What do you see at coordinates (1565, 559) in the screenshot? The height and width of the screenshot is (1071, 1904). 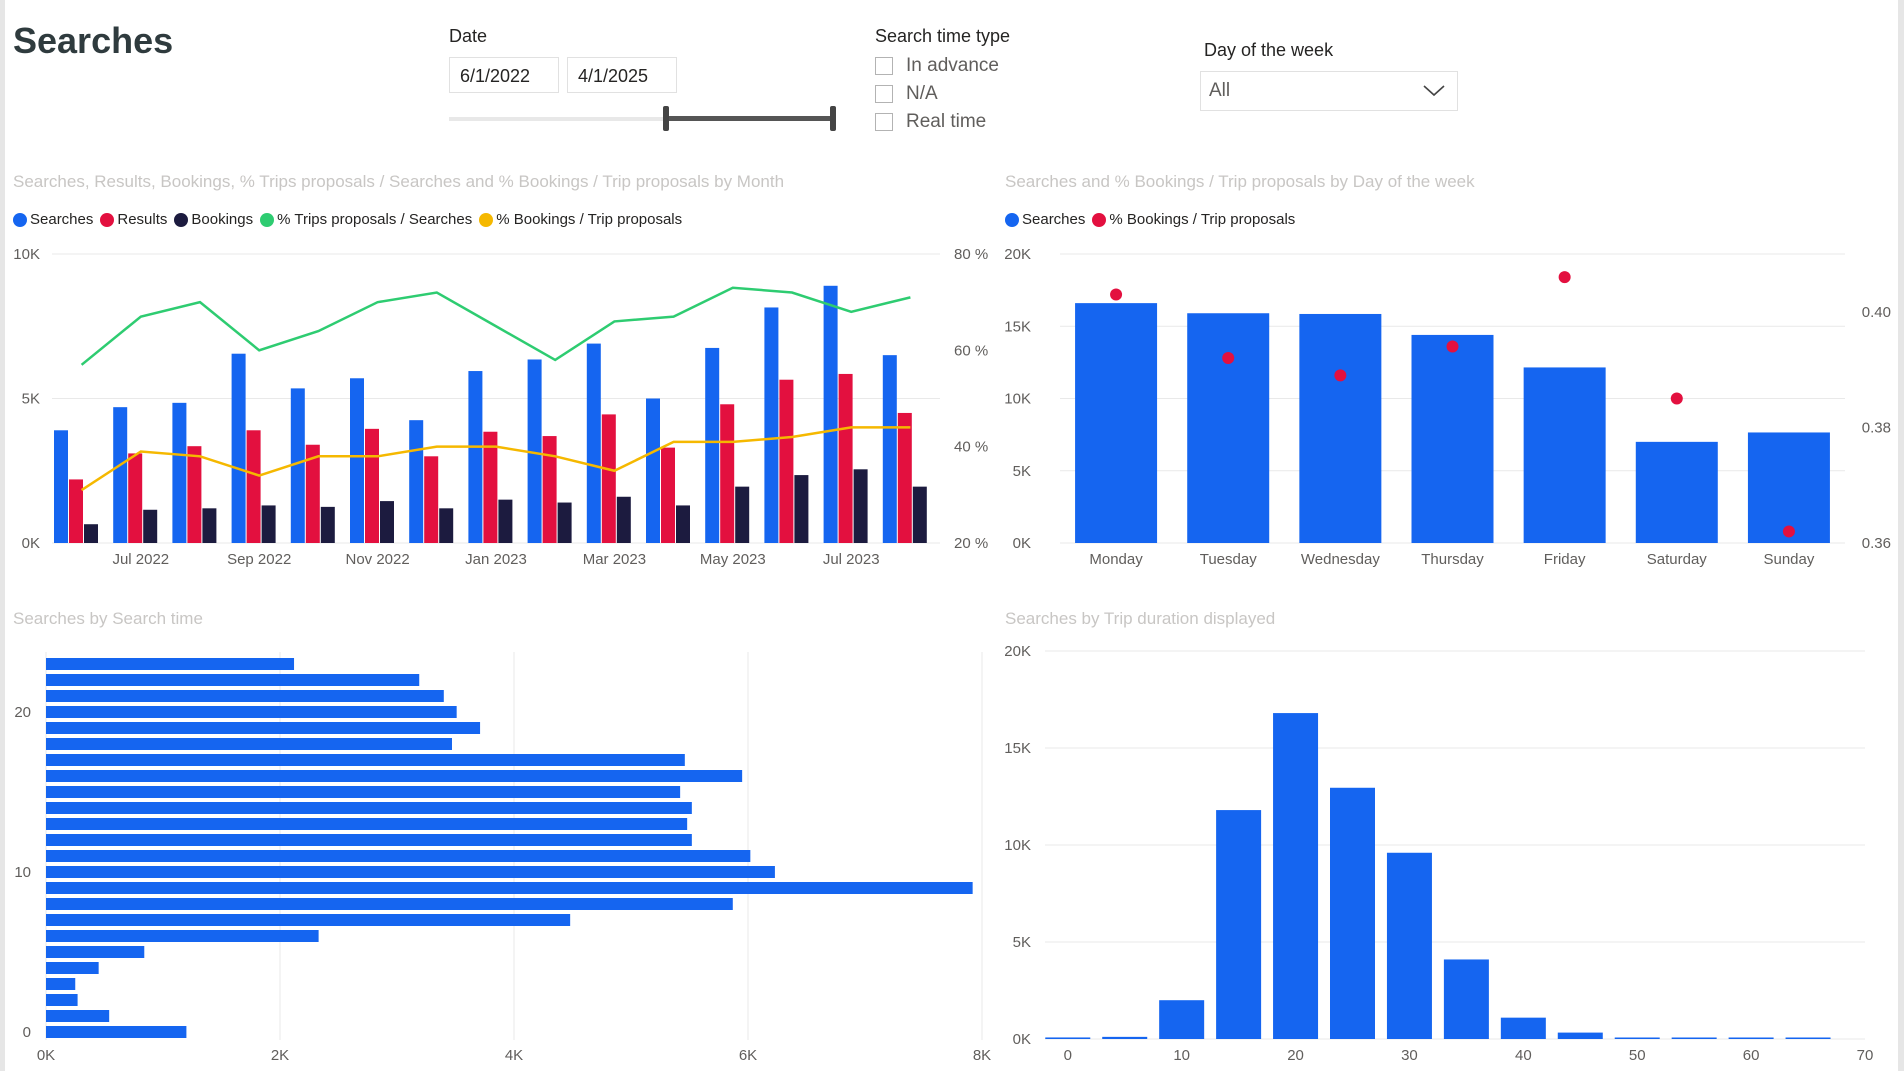 I see `x-axis-tick: Friday` at bounding box center [1565, 559].